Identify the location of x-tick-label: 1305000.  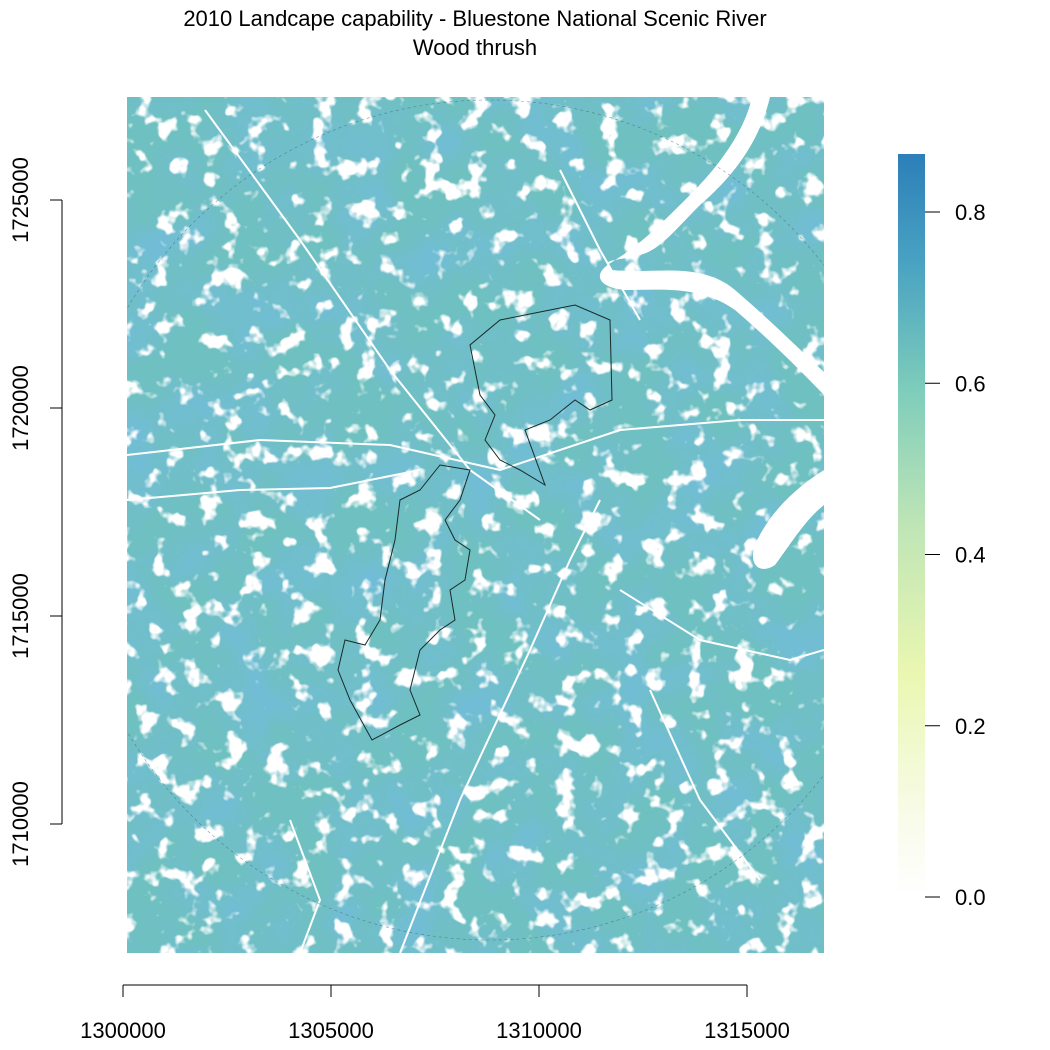
(331, 1030).